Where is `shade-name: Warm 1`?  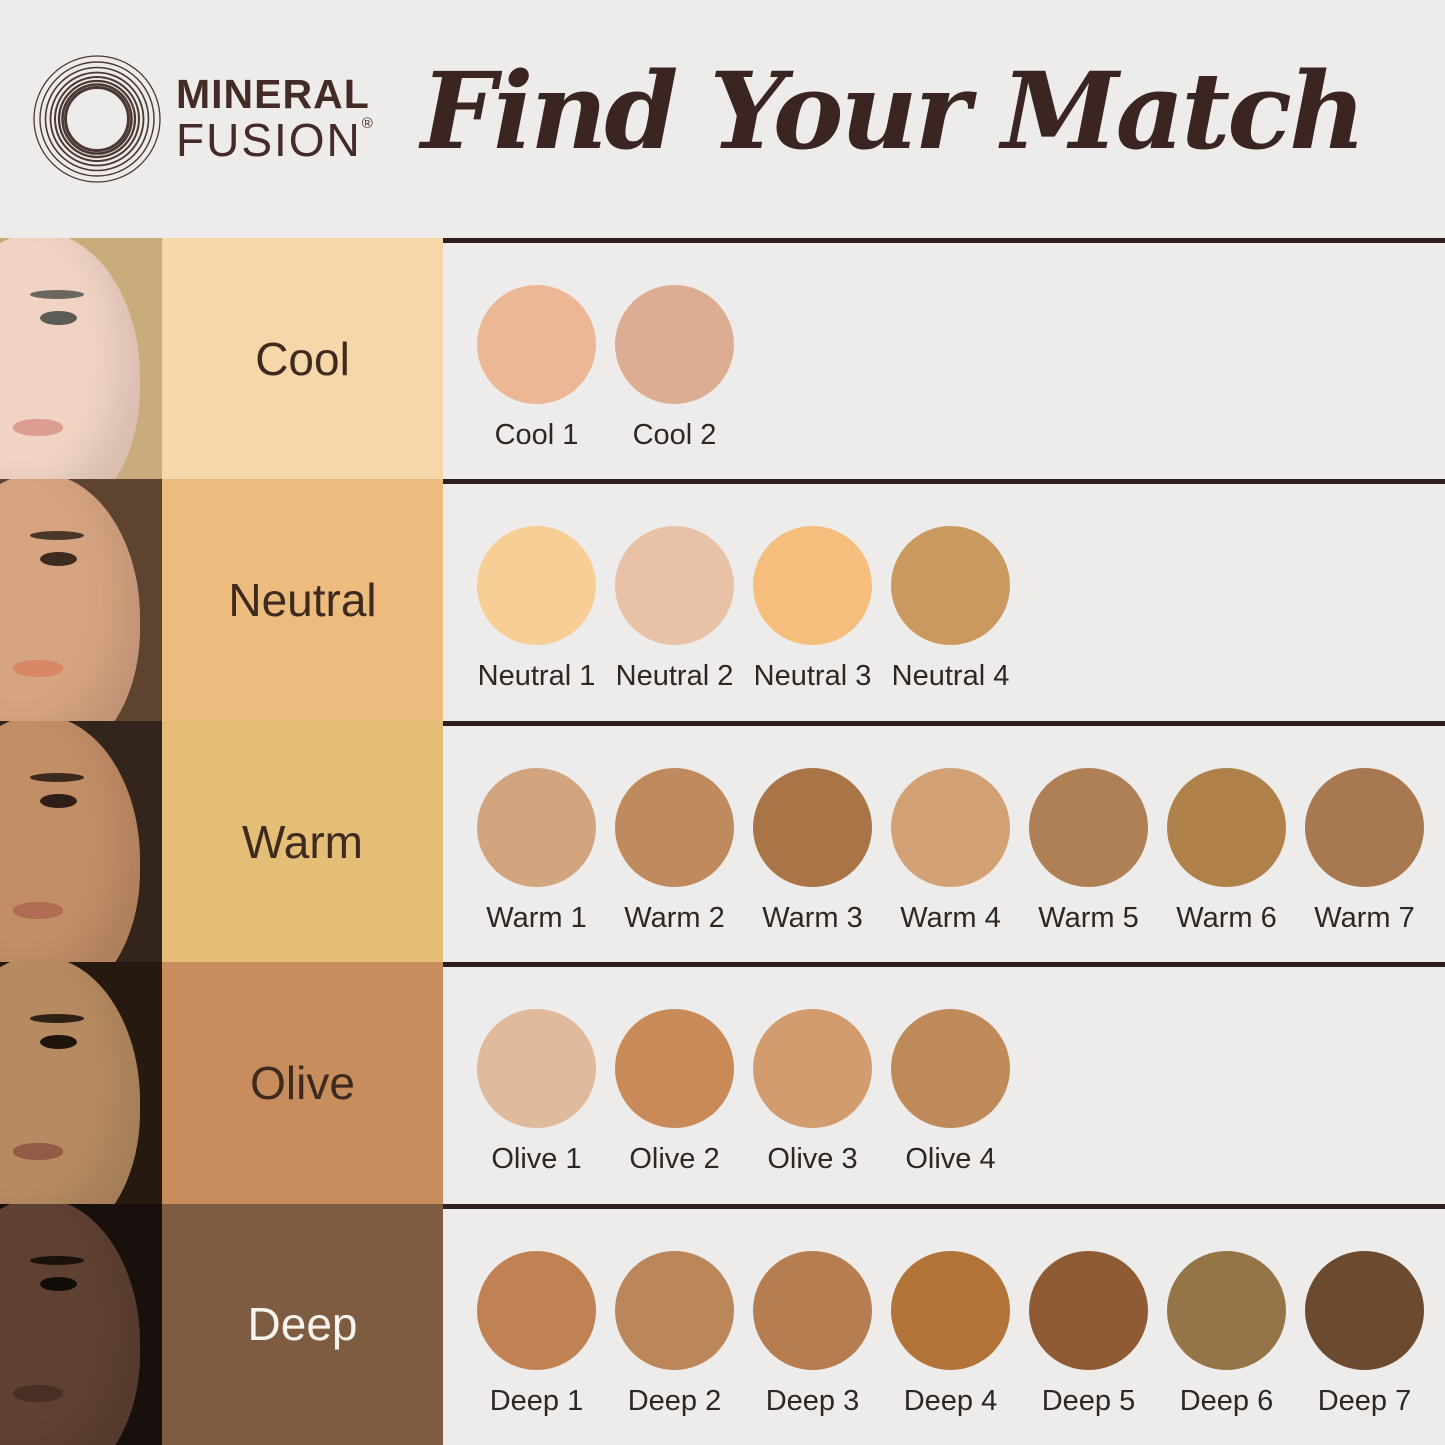 shade-name: Warm 1 is located at coordinates (536, 917).